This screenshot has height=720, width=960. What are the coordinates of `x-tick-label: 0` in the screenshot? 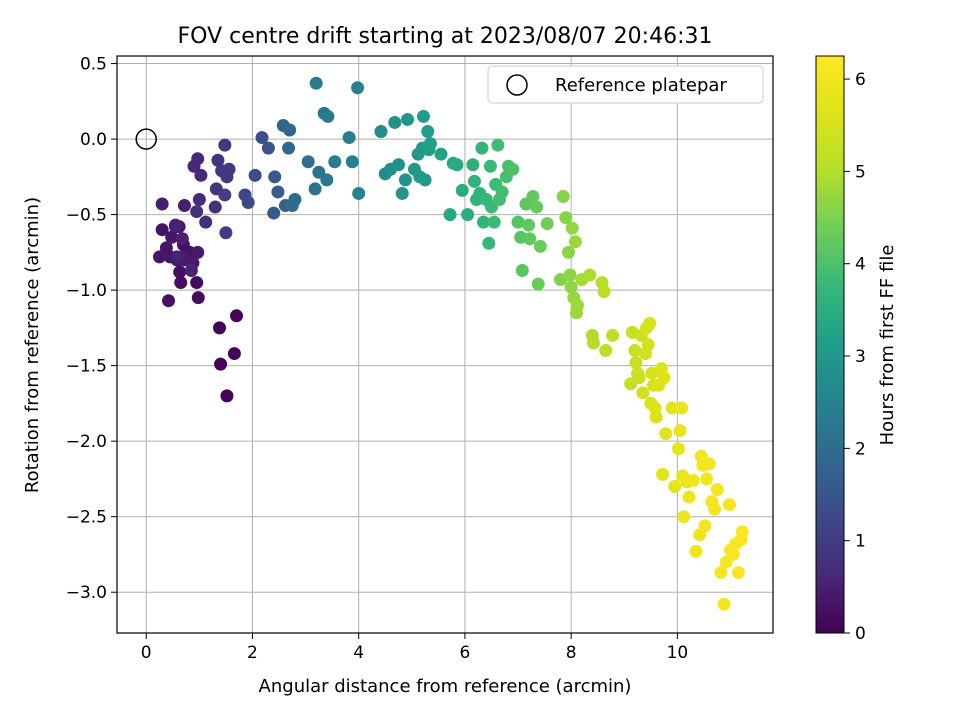 It's located at (146, 653).